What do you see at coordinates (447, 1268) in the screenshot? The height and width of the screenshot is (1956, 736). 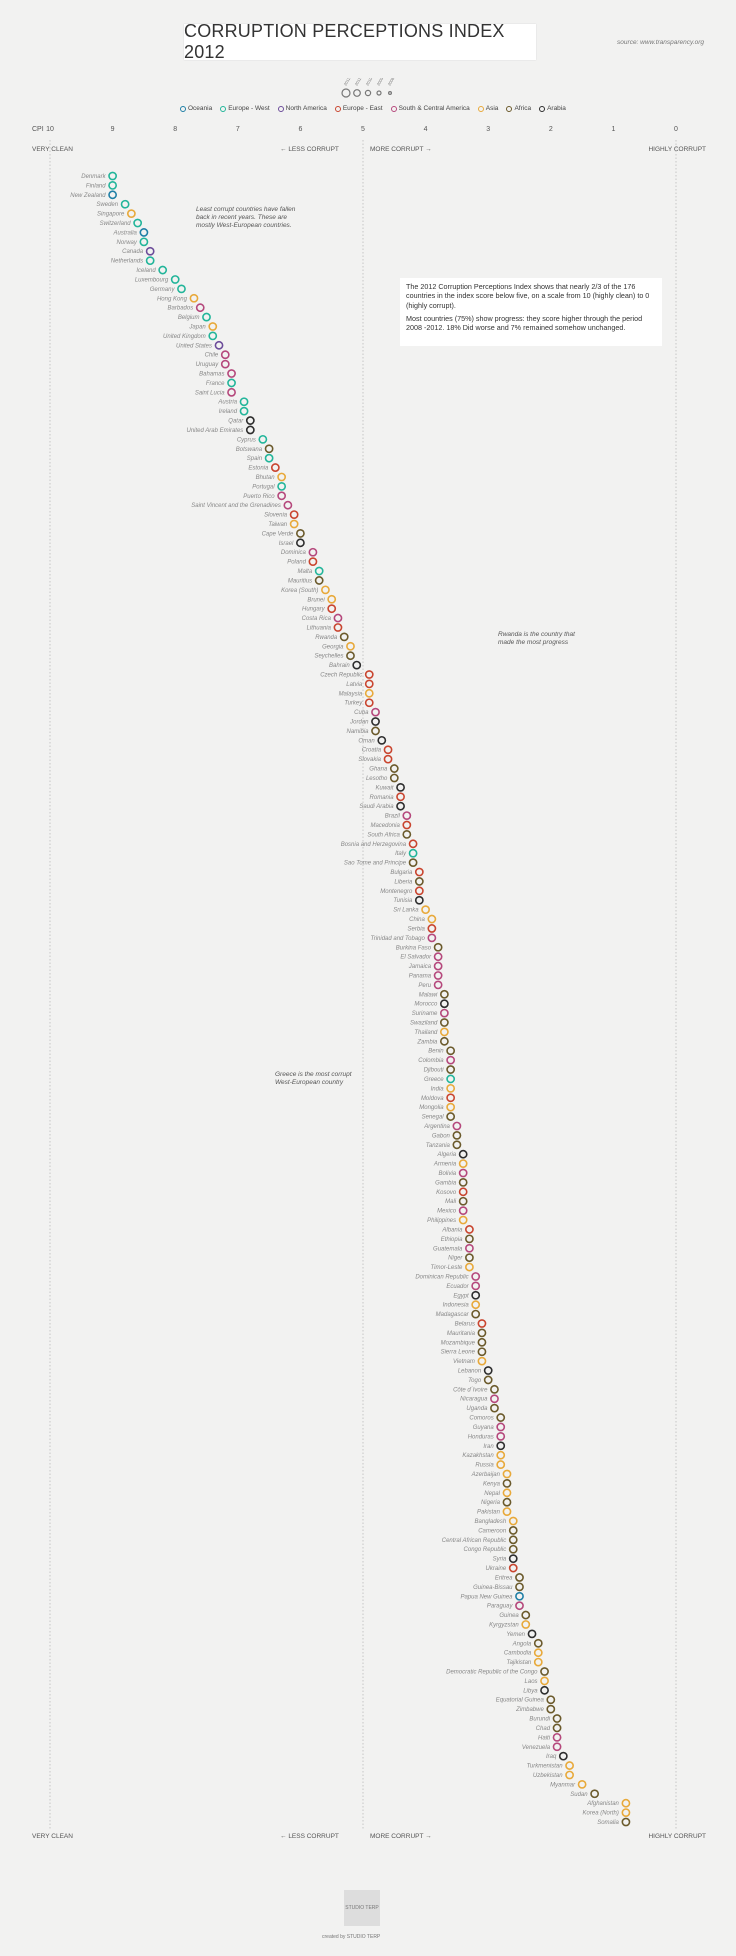 I see `country-label: Timor-Leste` at bounding box center [447, 1268].